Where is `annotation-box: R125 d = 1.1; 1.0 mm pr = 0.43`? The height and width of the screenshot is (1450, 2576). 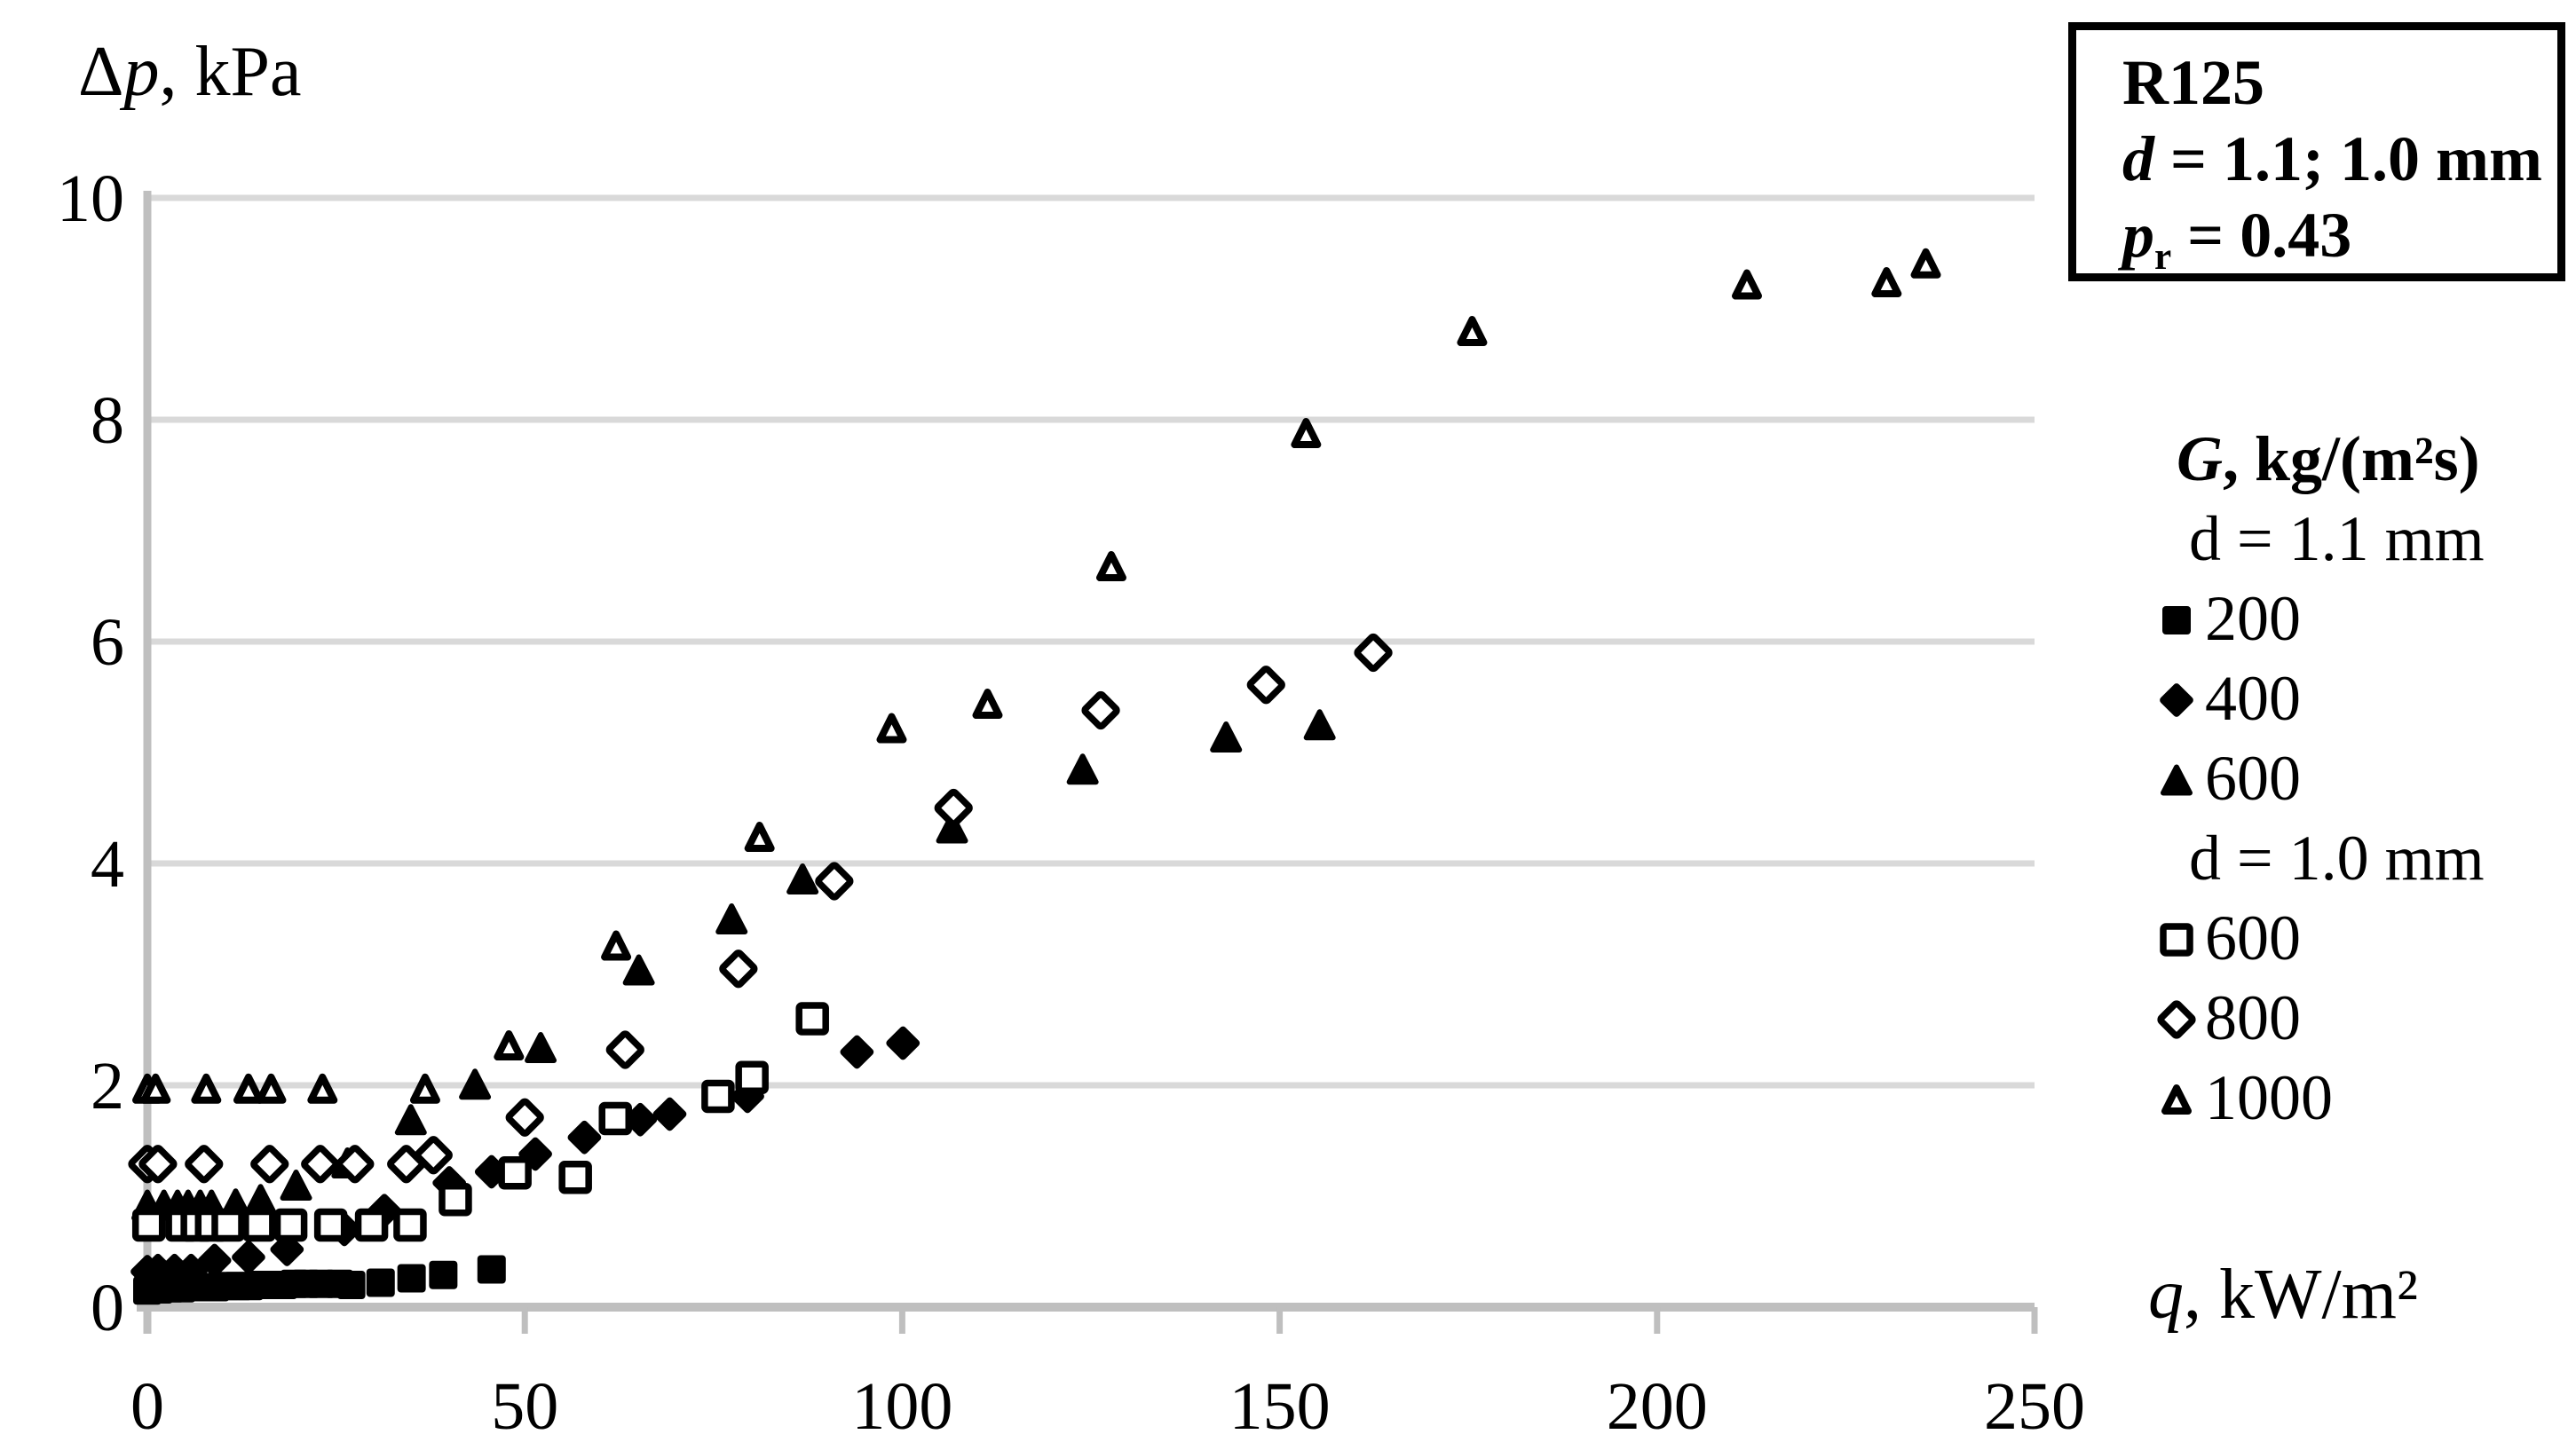
annotation-box: R125 d = 1.1; 1.0 mm pr = 0.43 is located at coordinates (2316, 151).